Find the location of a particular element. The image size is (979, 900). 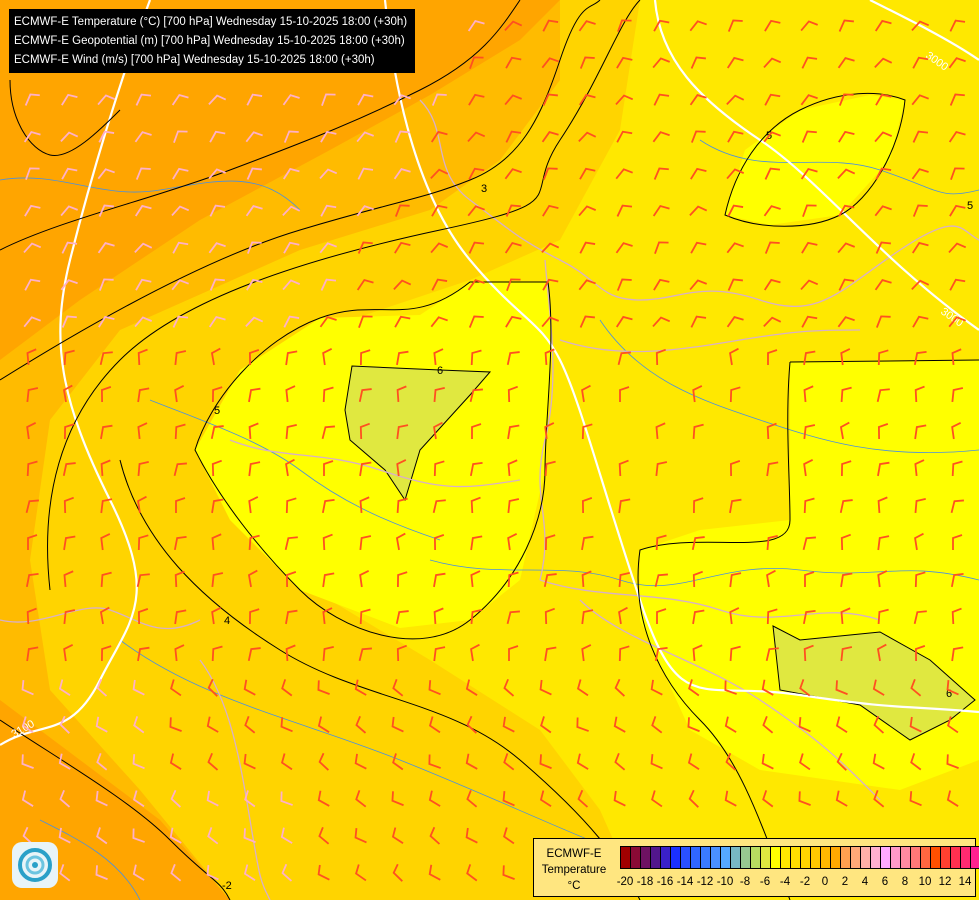

legend-tick-label: 6 is located at coordinates (885, 882).